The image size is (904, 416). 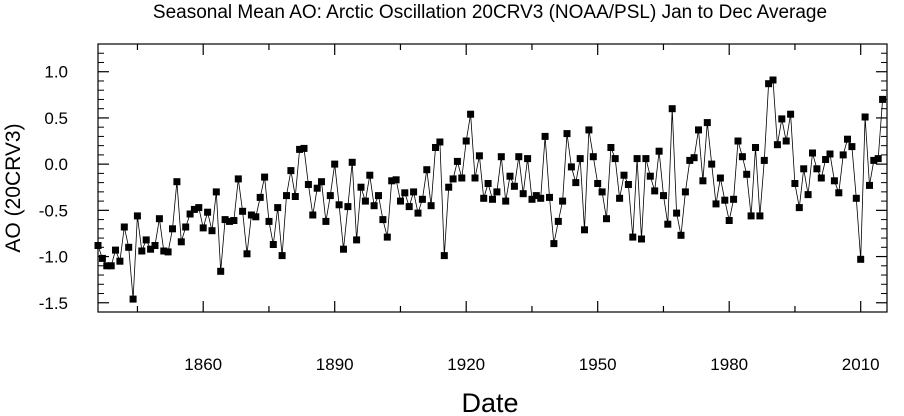 I want to click on y-tick-label: -1.0, so click(x=53, y=257).